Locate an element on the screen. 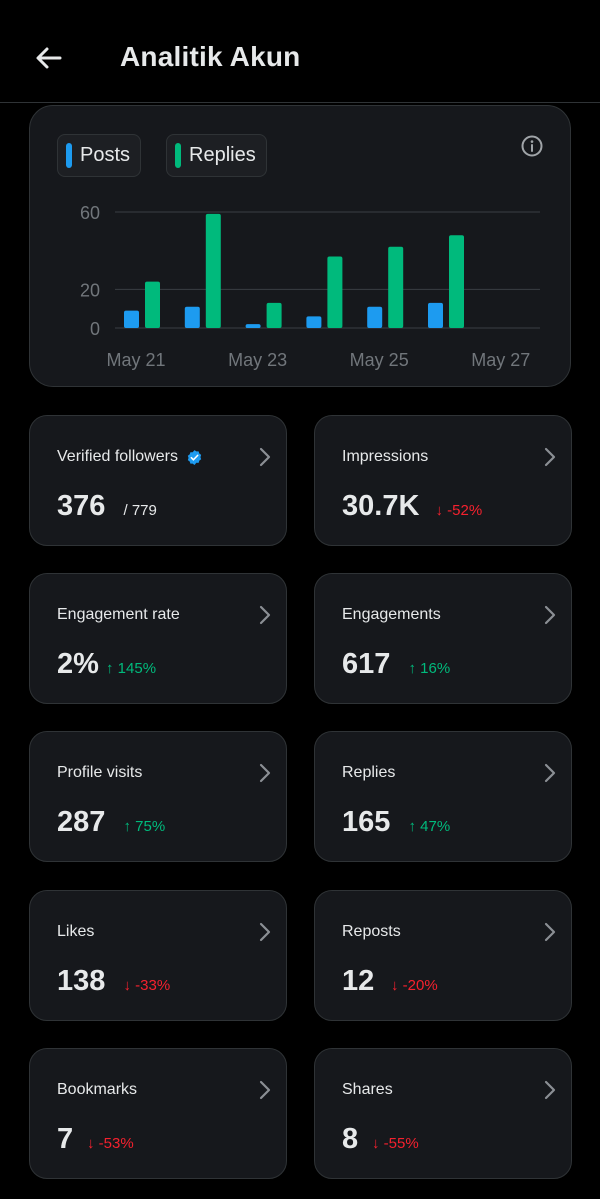 The height and width of the screenshot is (1199, 600). stat-value: 8 is located at coordinates (350, 1139).